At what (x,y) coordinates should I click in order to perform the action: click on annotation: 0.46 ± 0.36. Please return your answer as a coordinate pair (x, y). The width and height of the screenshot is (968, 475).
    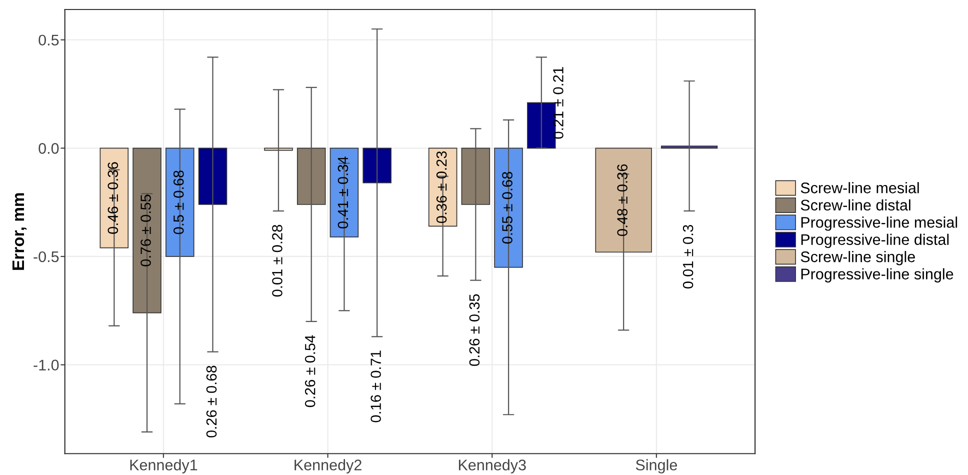
    Looking at the image, I should click on (113, 198).